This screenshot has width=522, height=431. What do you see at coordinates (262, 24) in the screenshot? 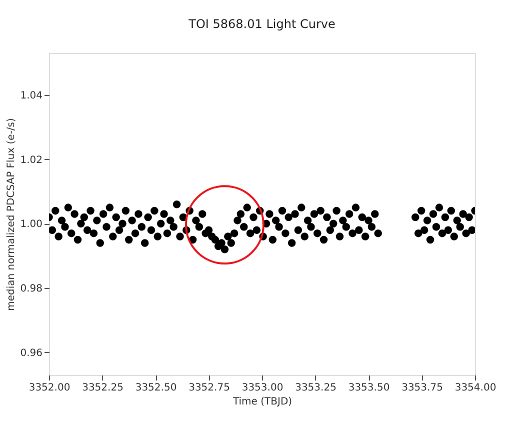
I see `chart-title: TOI 5868.01 Light Curve` at bounding box center [262, 24].